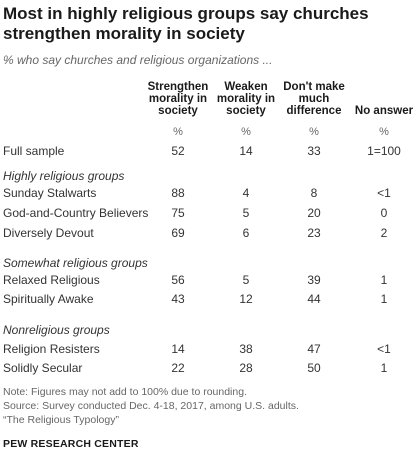 The width and height of the screenshot is (420, 459). What do you see at coordinates (71, 444) in the screenshot?
I see `brand-name: PEW RESEARCH CENTER` at bounding box center [71, 444].